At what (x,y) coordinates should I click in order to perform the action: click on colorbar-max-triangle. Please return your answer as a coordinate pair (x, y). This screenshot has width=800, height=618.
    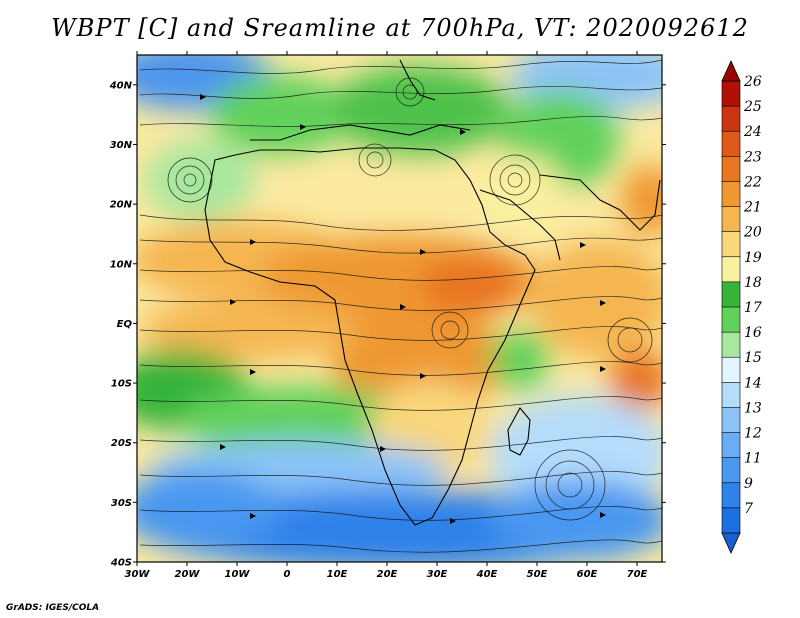
    Looking at the image, I should click on (731, 71).